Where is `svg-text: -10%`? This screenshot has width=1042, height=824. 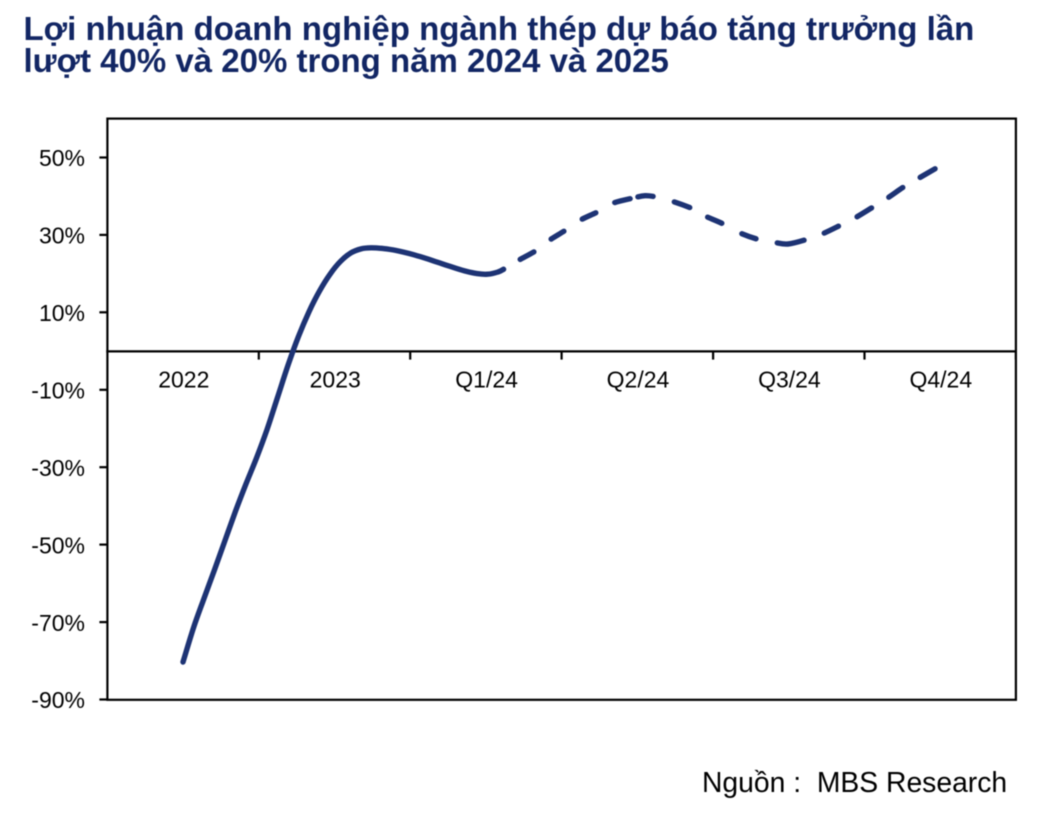
svg-text: -10% is located at coordinates (58, 391).